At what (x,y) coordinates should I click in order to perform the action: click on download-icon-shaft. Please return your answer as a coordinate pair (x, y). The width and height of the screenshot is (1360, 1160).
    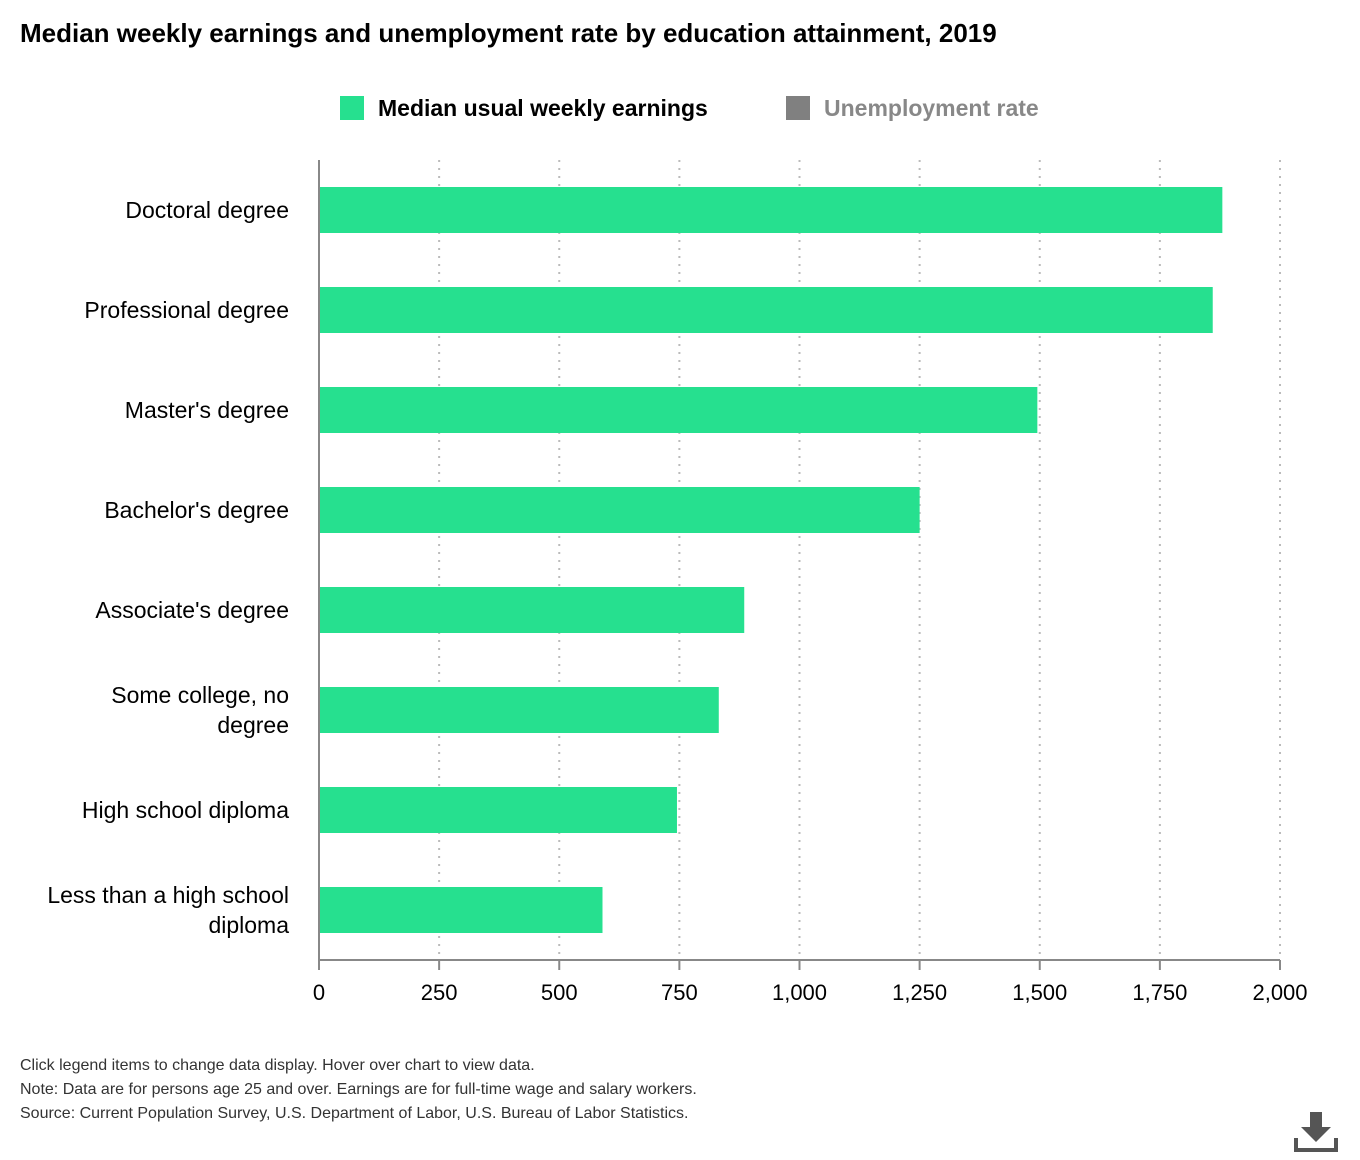
    Looking at the image, I should click on (1316, 1120).